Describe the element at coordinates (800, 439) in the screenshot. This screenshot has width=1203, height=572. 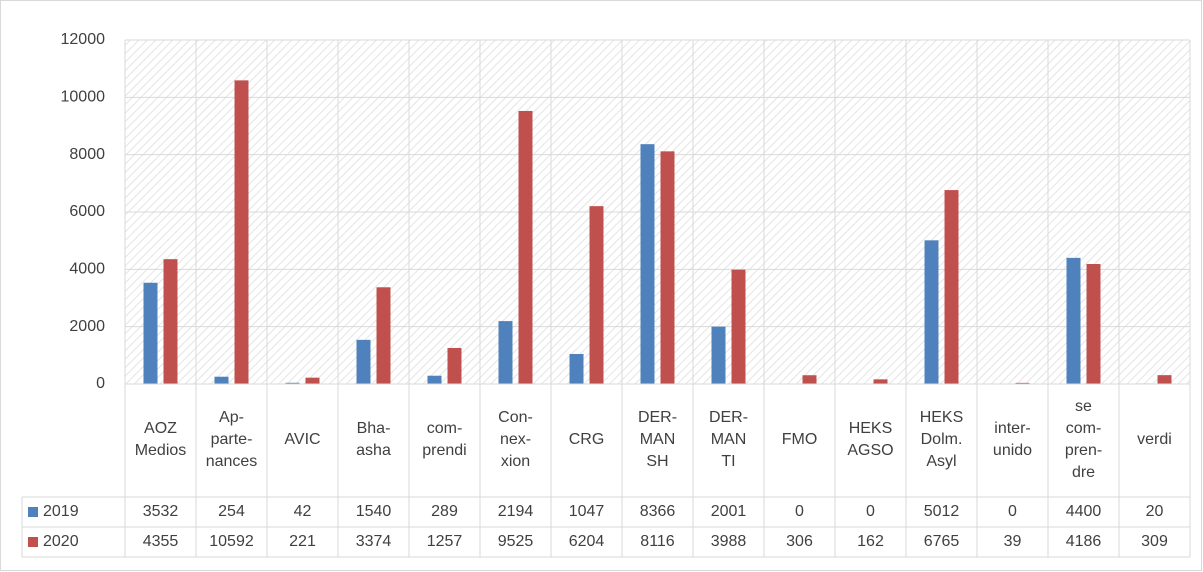
I see `x-tick-label-line: FMO` at that location.